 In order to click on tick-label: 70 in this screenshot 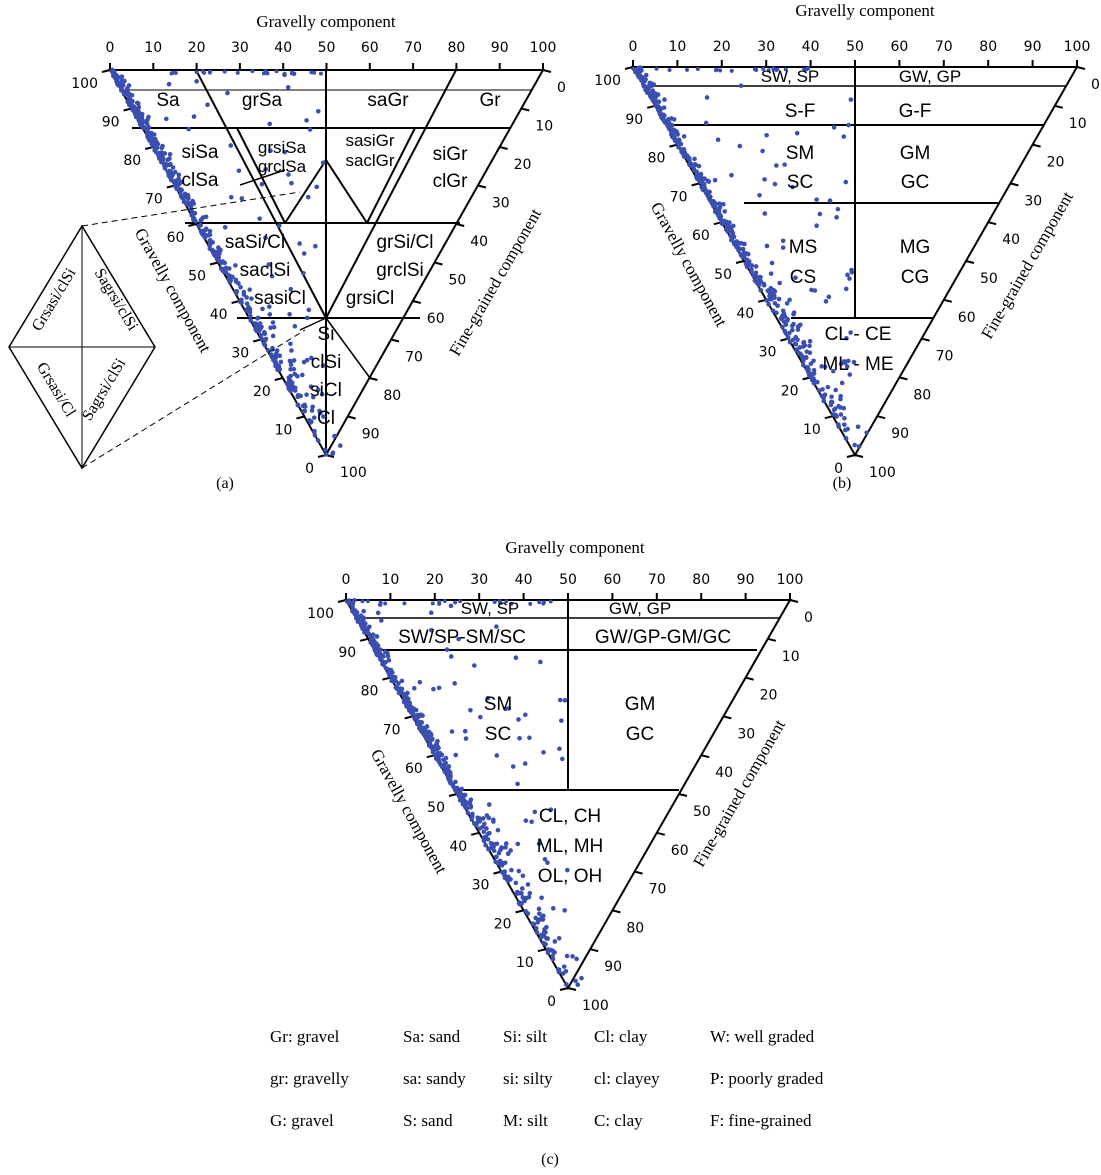, I will do `click(657, 580)`.